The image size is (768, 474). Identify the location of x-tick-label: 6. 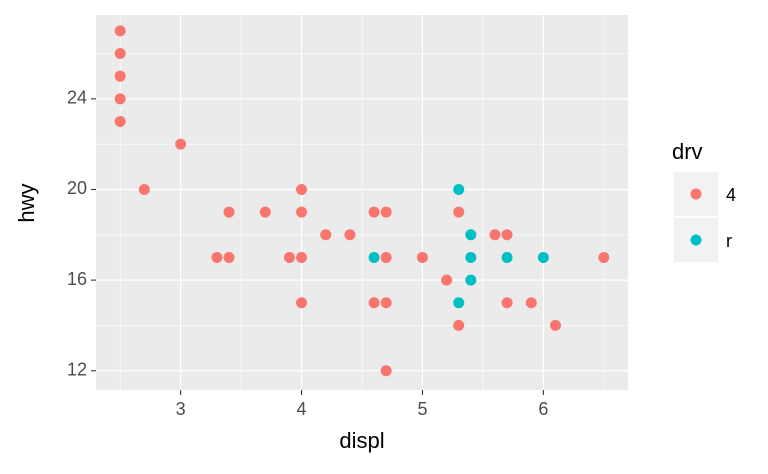
(543, 409).